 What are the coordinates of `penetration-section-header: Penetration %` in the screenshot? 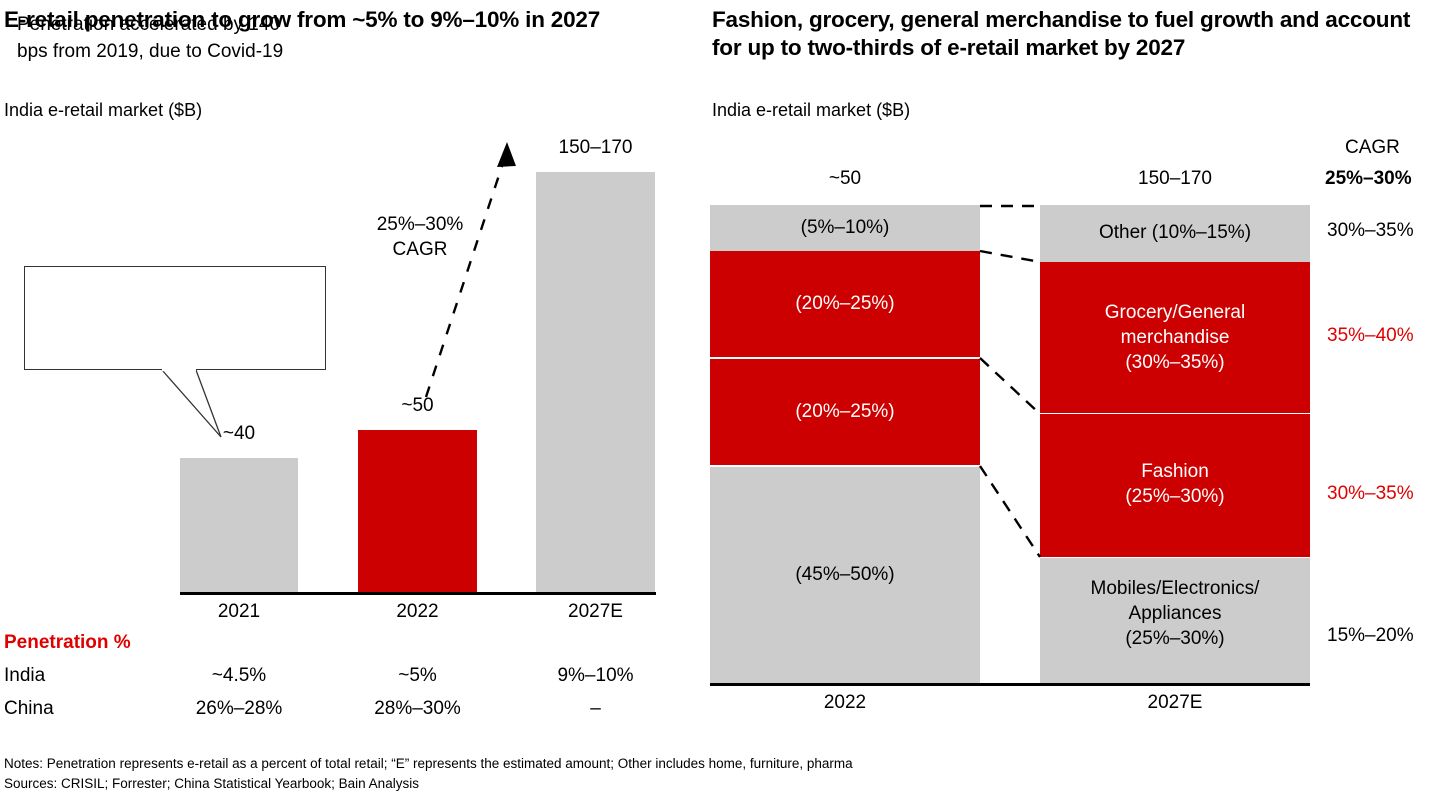 It's located at (67, 642).